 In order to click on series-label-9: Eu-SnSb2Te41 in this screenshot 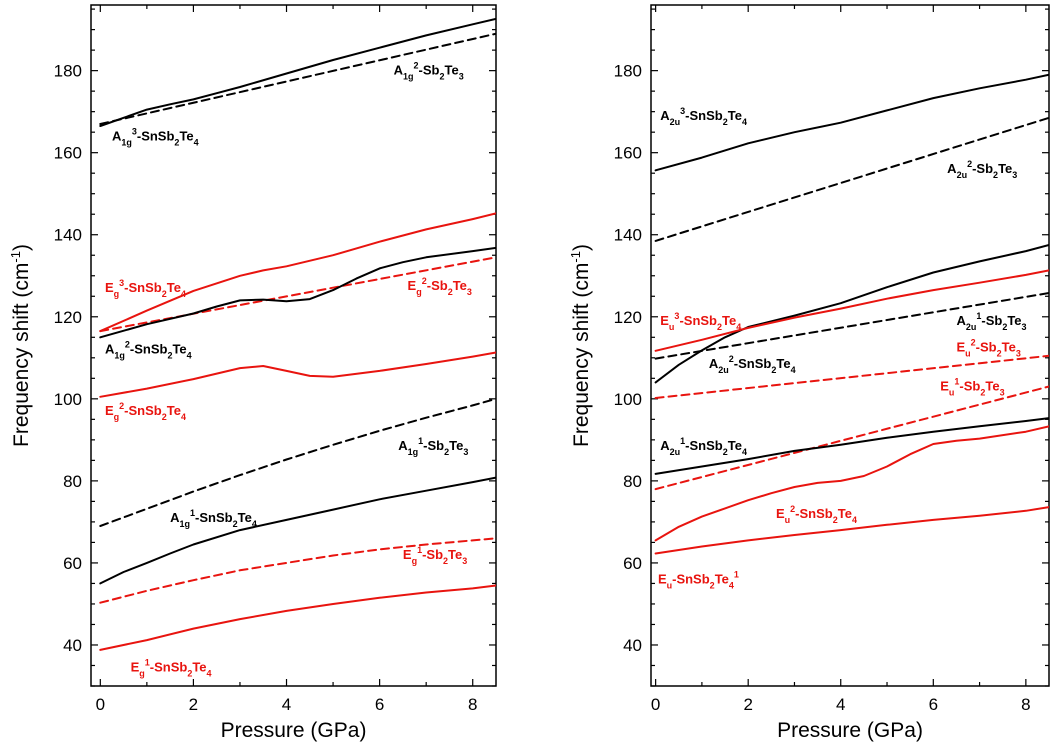, I will do `click(698, 579)`.